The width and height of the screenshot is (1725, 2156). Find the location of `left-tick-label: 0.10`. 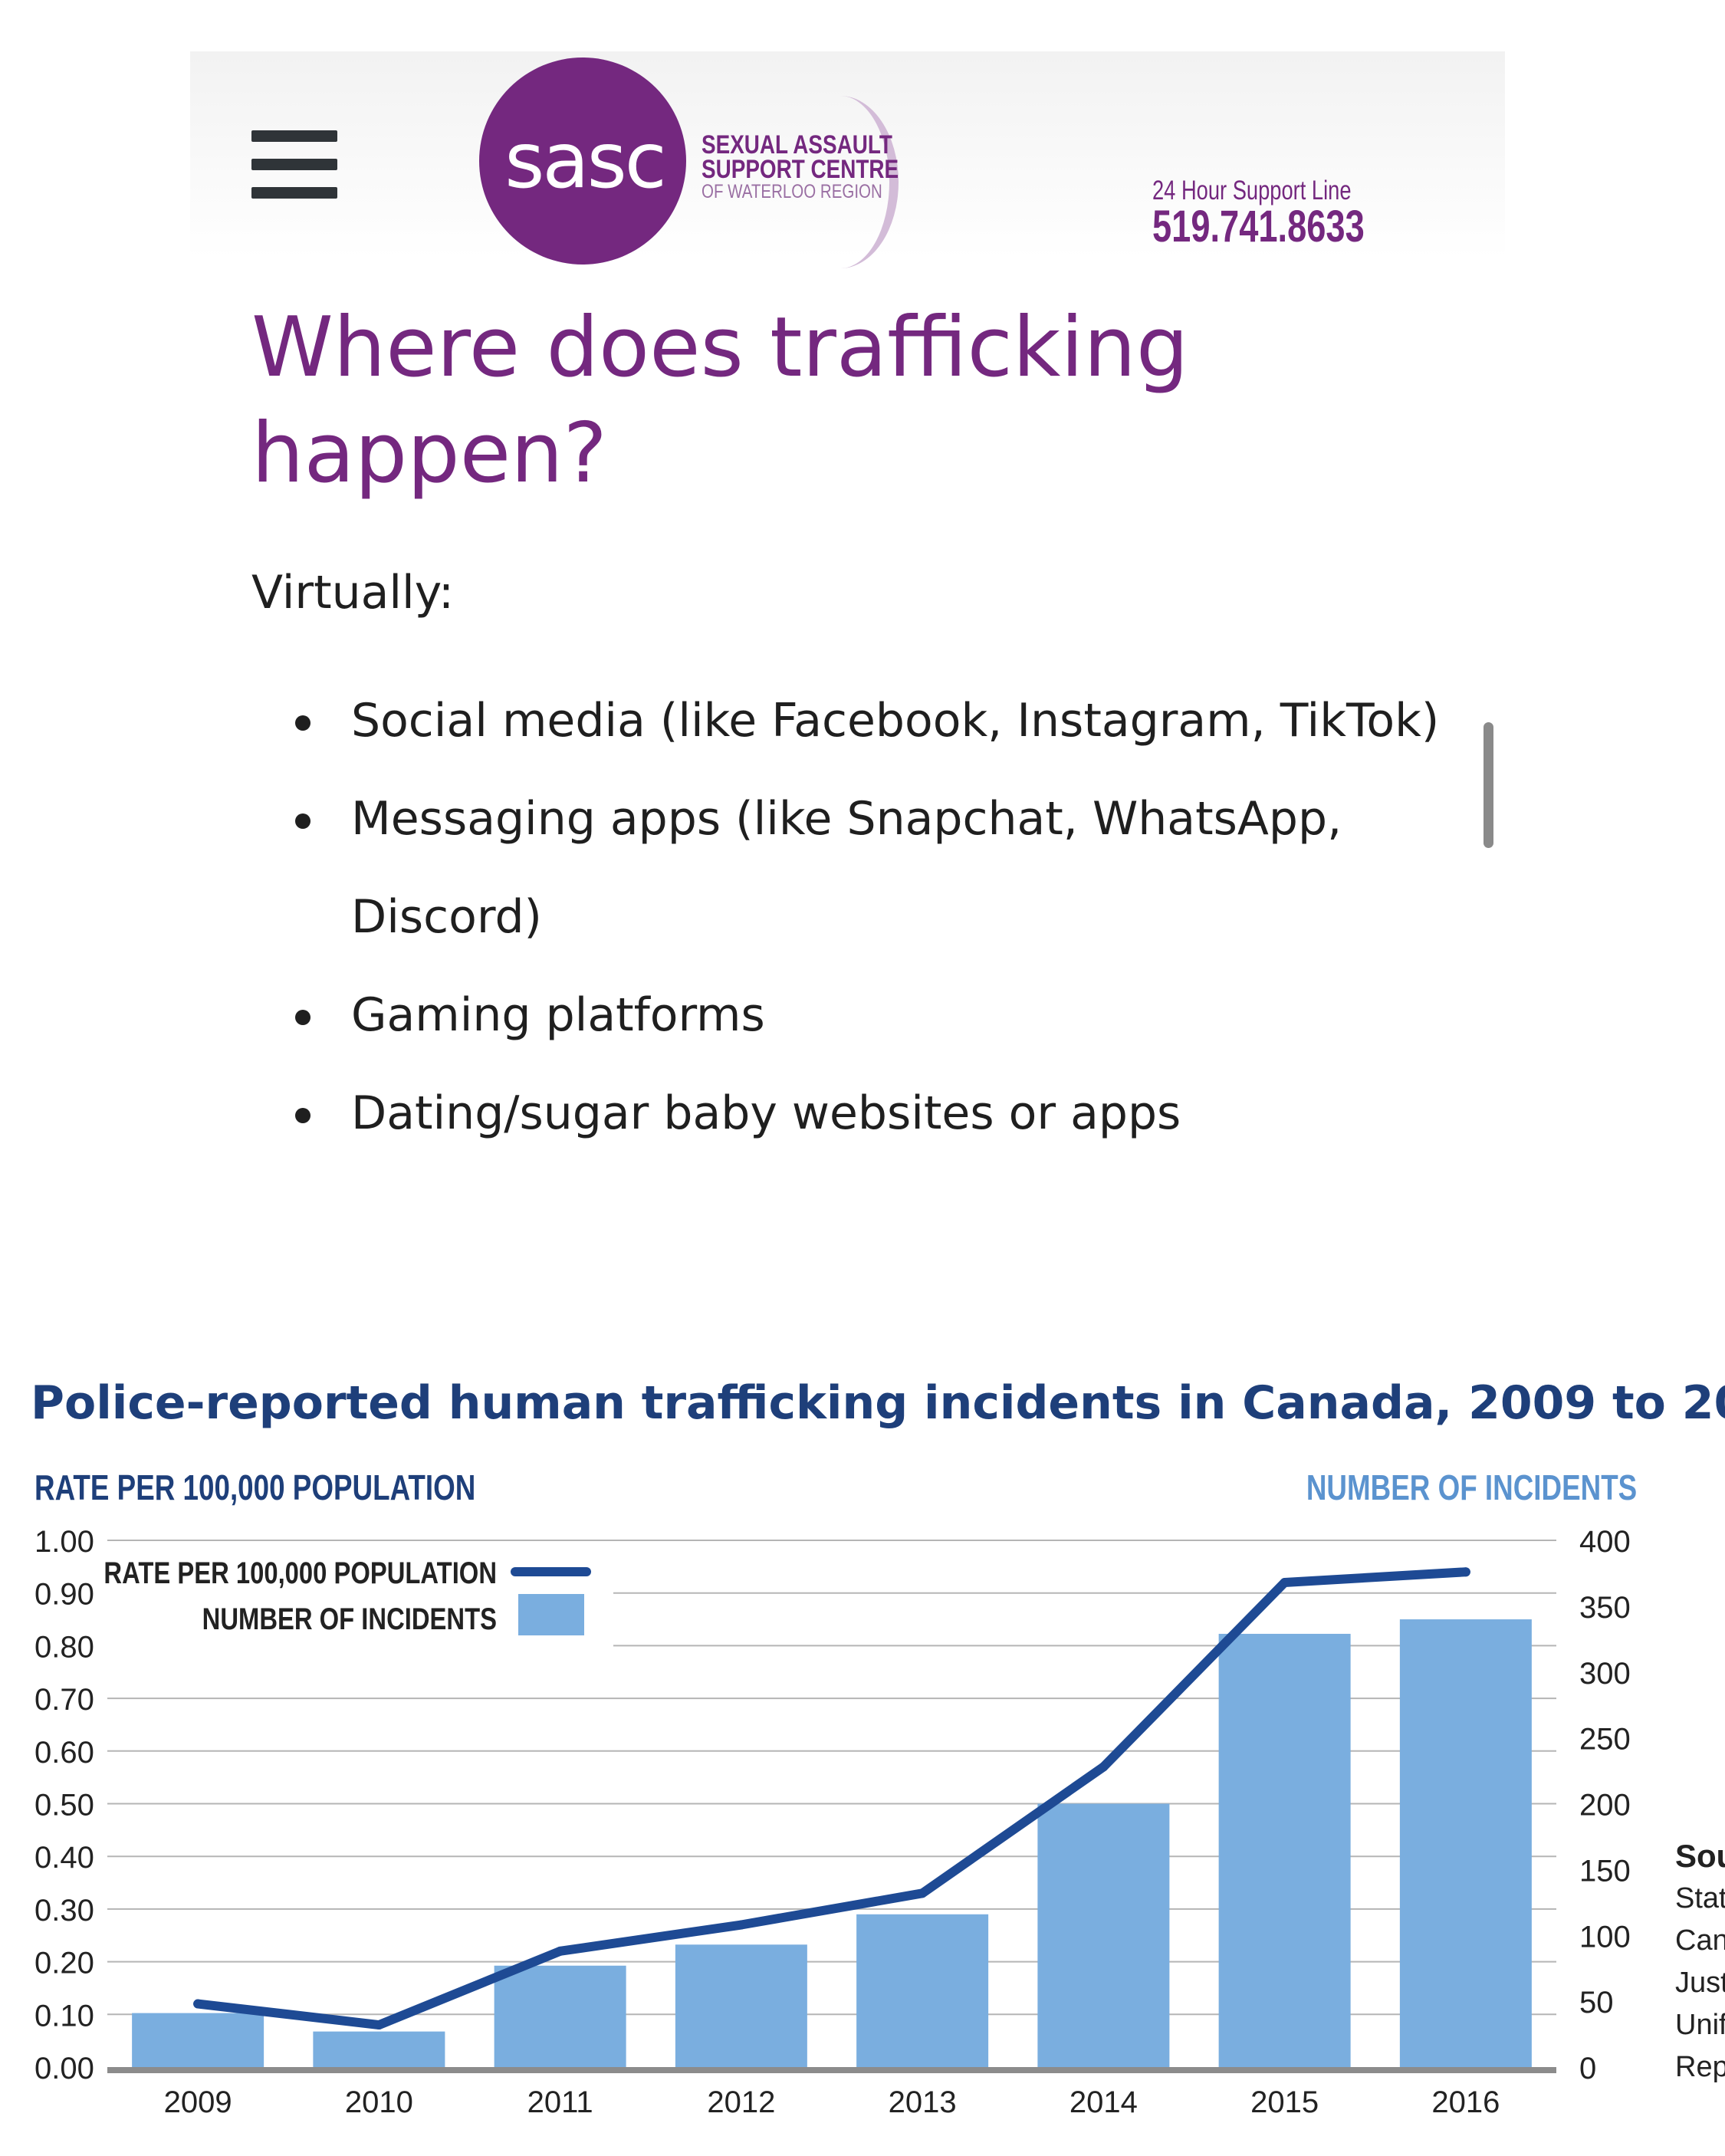

left-tick-label: 0.10 is located at coordinates (64, 2016).